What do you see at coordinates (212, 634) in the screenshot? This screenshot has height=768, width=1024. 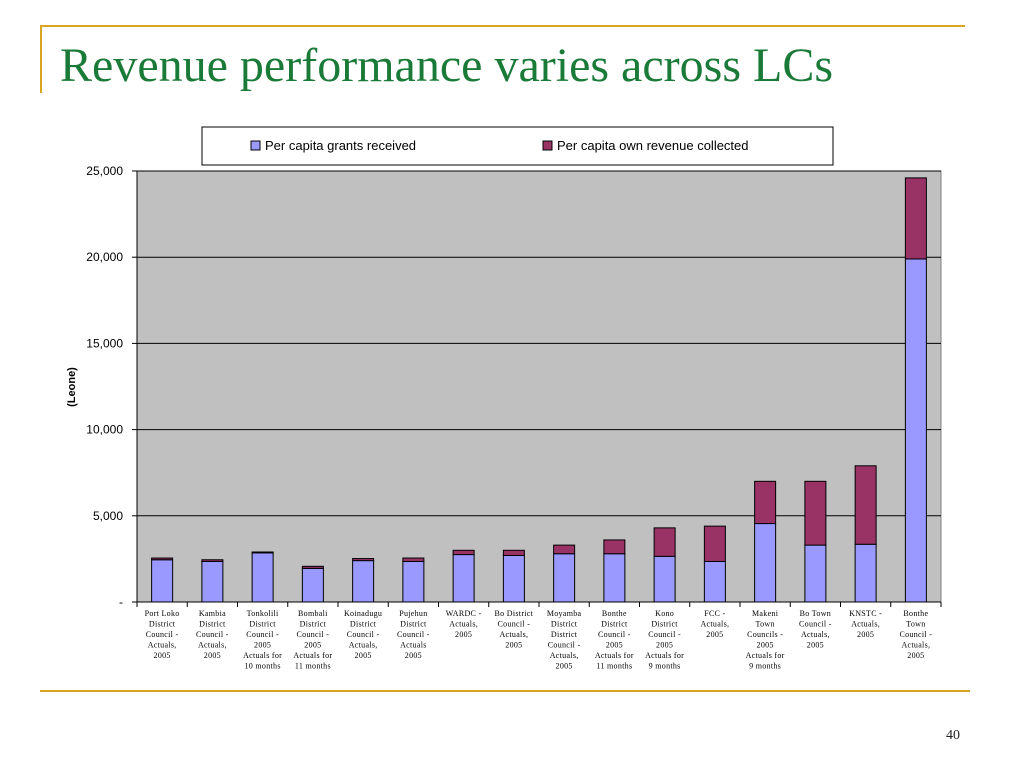 I see `category-label: Kambia District Council - Actuals, 2005` at bounding box center [212, 634].